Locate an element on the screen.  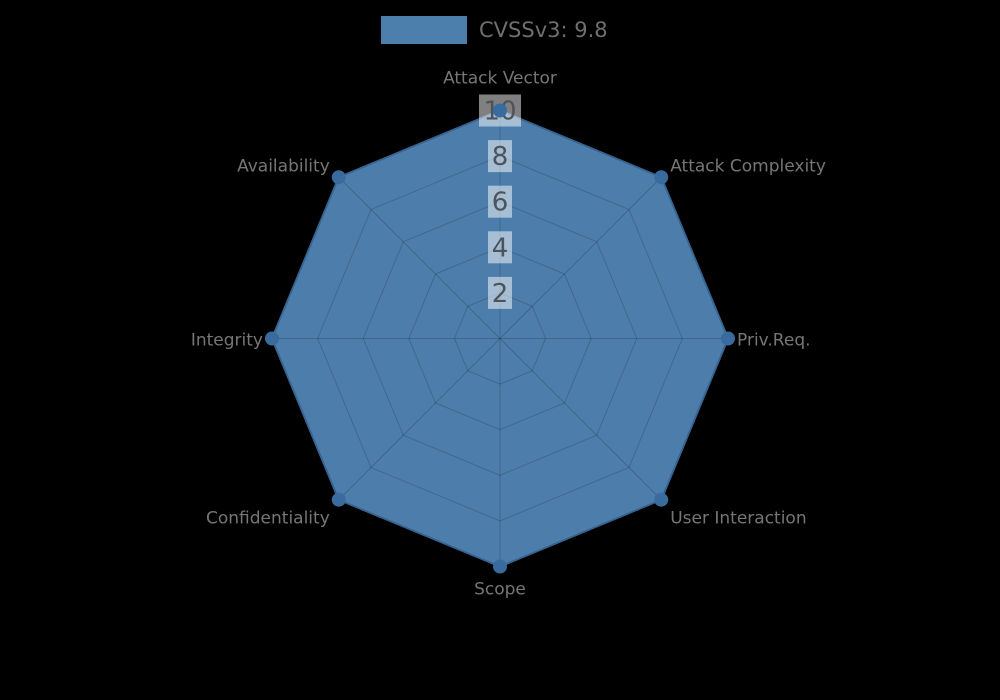
legend: CVSSv3: 9.8 is located at coordinates (494, 30).